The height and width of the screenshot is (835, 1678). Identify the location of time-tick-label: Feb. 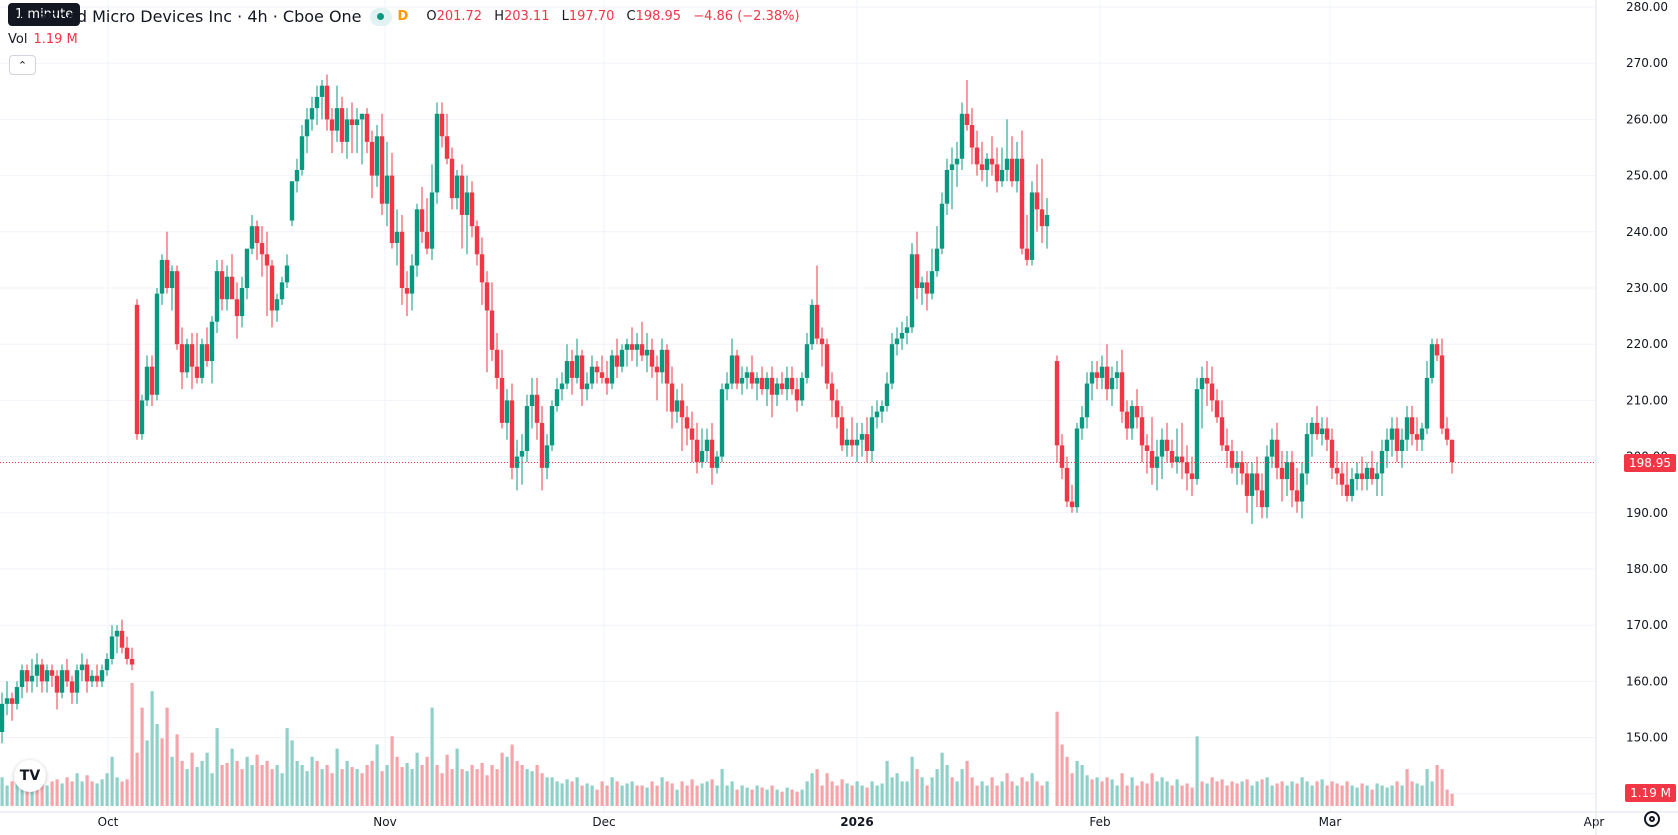
(1099, 822).